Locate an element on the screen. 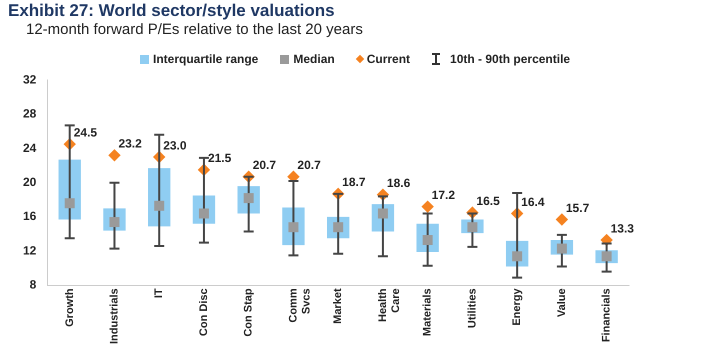 Image resolution: width=709 pixels, height=347 pixels. legend-label: Interquartile range is located at coordinates (205, 59).